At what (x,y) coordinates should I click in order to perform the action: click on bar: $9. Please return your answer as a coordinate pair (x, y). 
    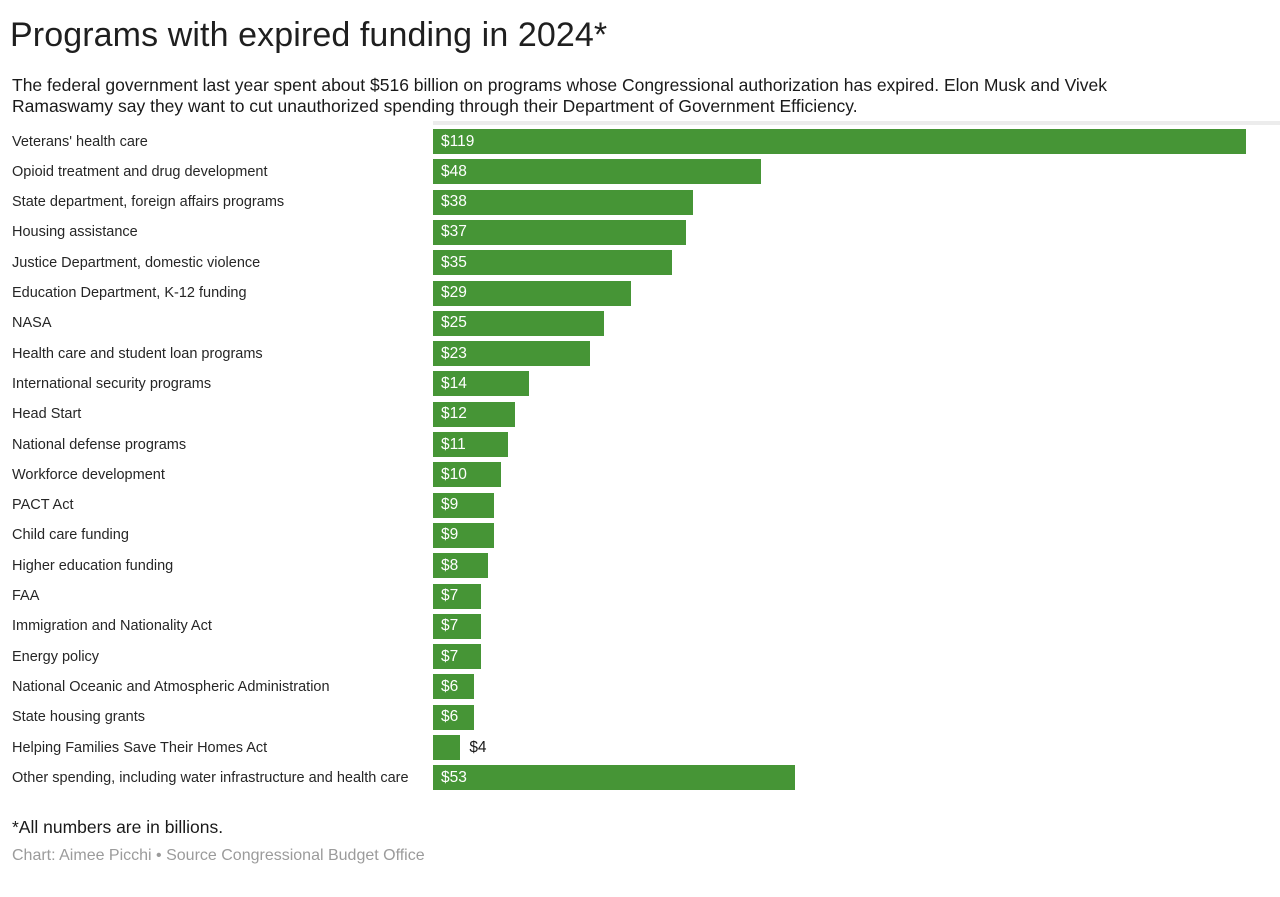
    Looking at the image, I should click on (464, 535).